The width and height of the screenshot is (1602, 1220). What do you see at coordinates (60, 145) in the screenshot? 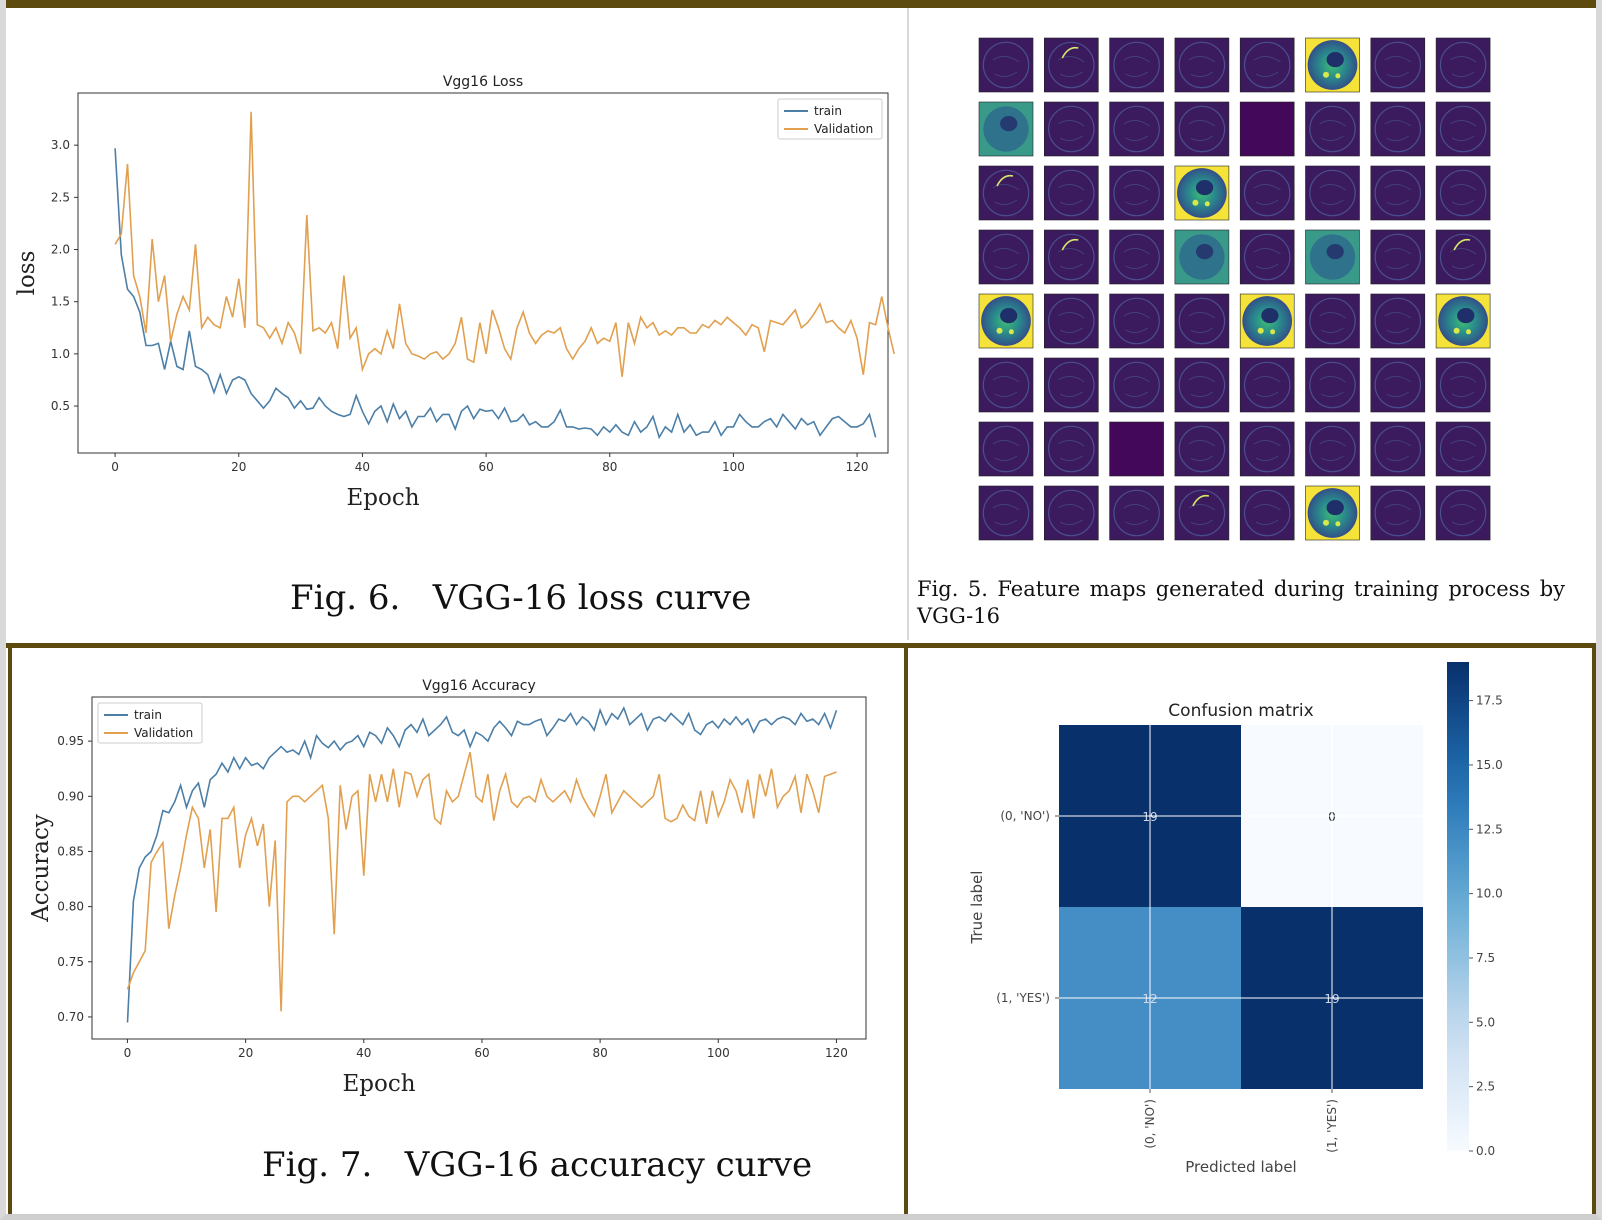
I see `y-tick-label: 3.0` at bounding box center [60, 145].